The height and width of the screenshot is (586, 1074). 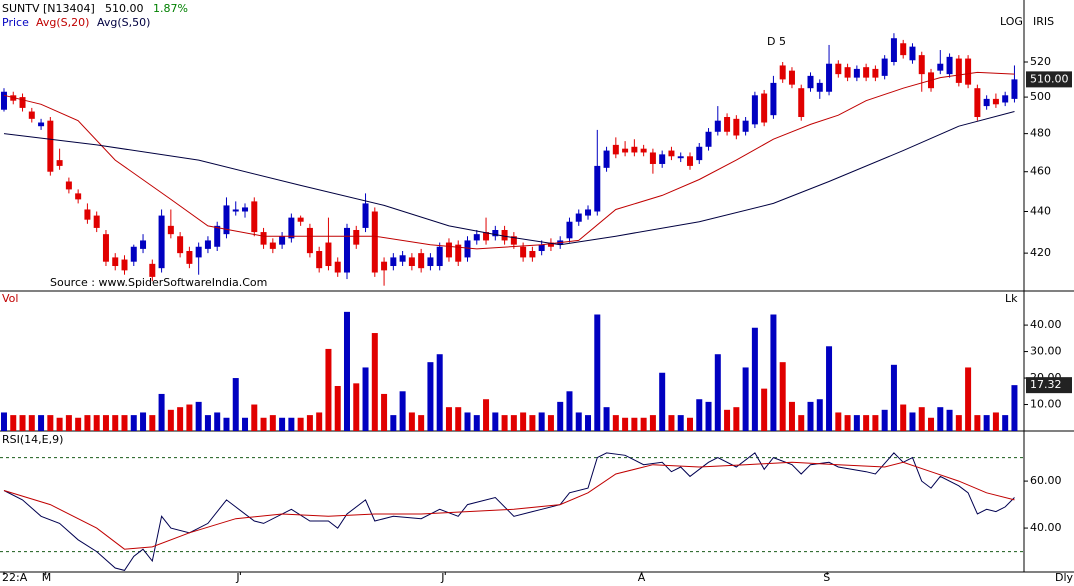 I want to click on scale-label: IRIS, so click(x=1043, y=21).